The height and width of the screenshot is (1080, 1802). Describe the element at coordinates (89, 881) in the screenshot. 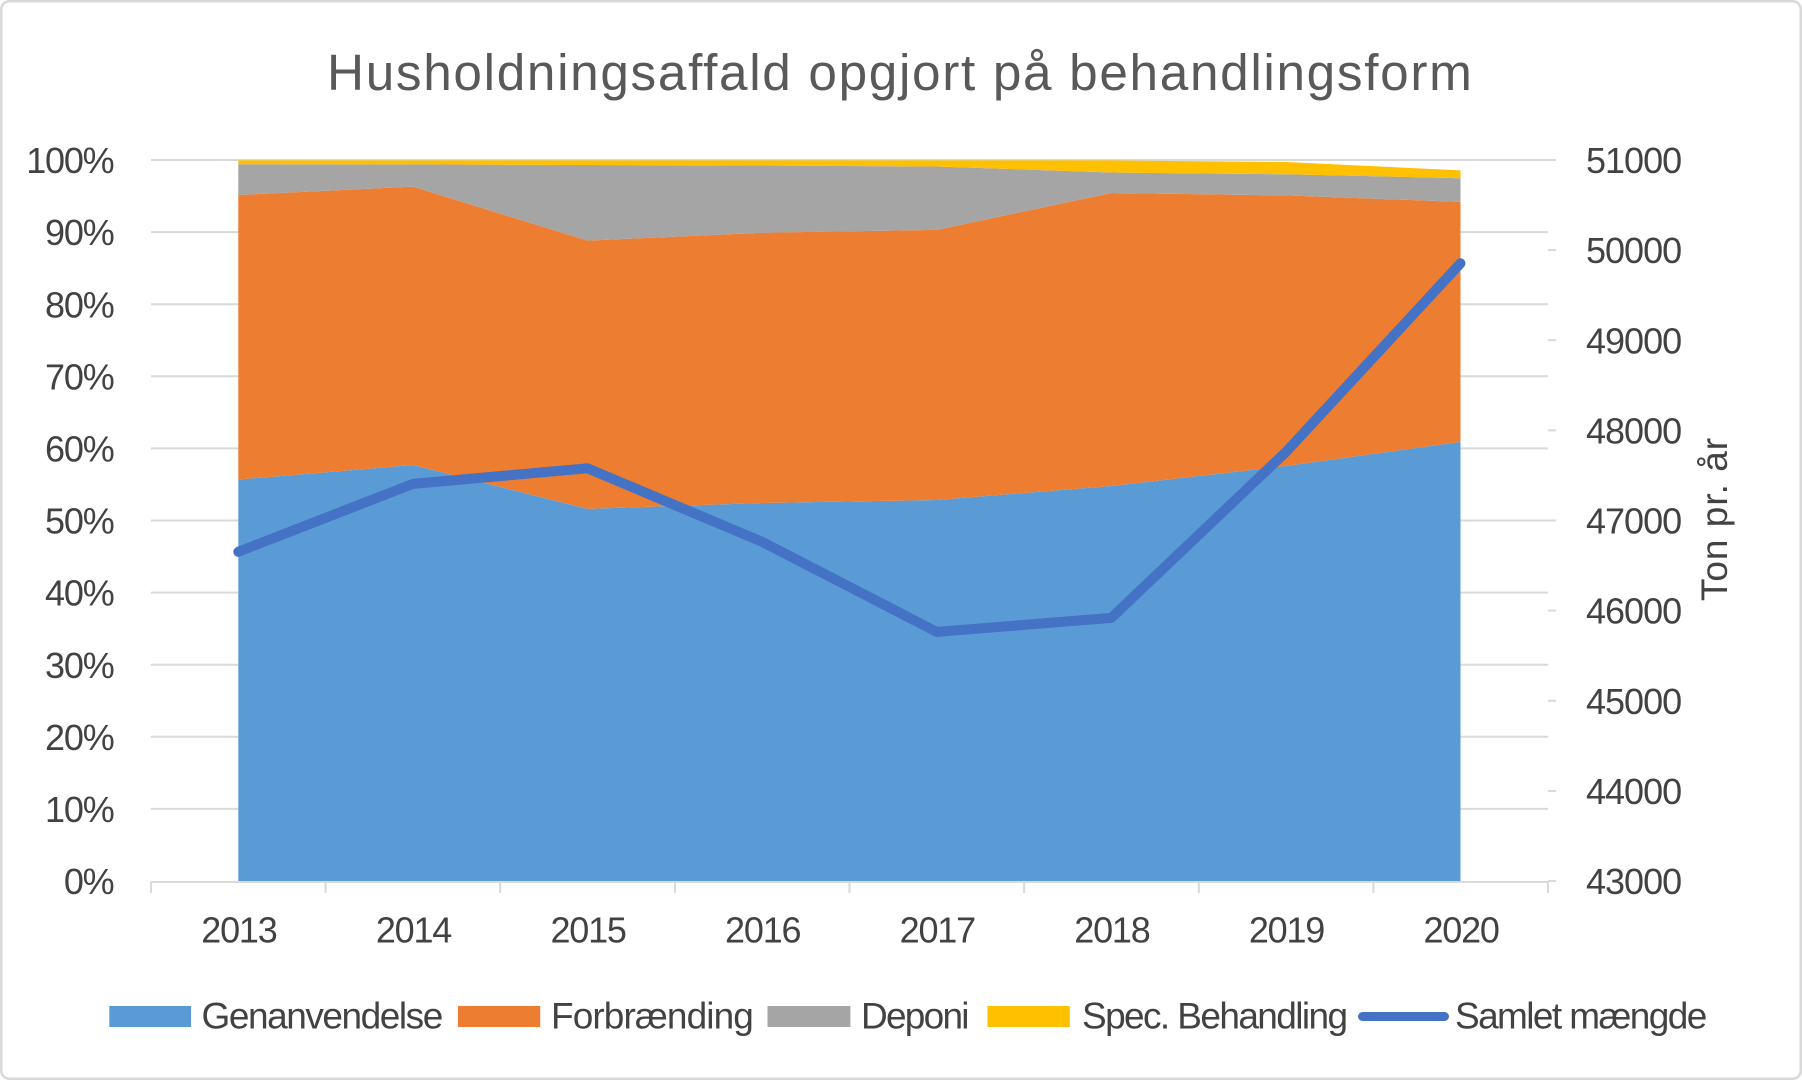

I see `svg-text: 0%` at that location.